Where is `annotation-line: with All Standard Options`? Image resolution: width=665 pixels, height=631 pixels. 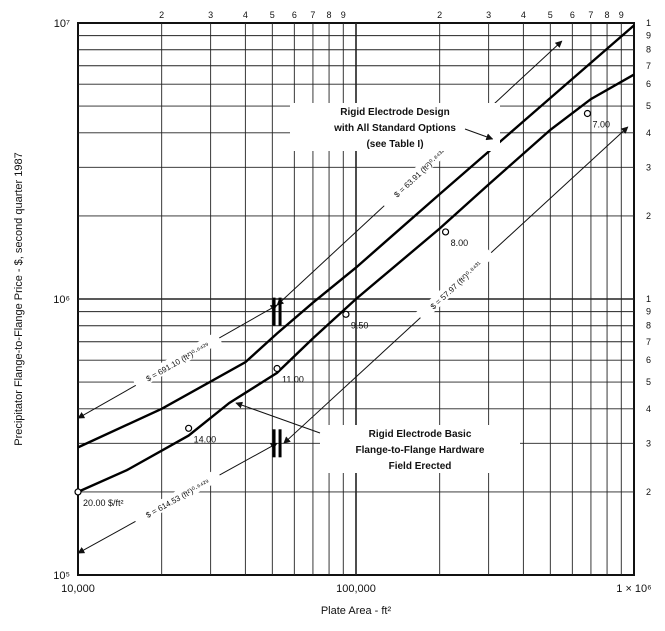 annotation-line: with All Standard Options is located at coordinates (394, 128).